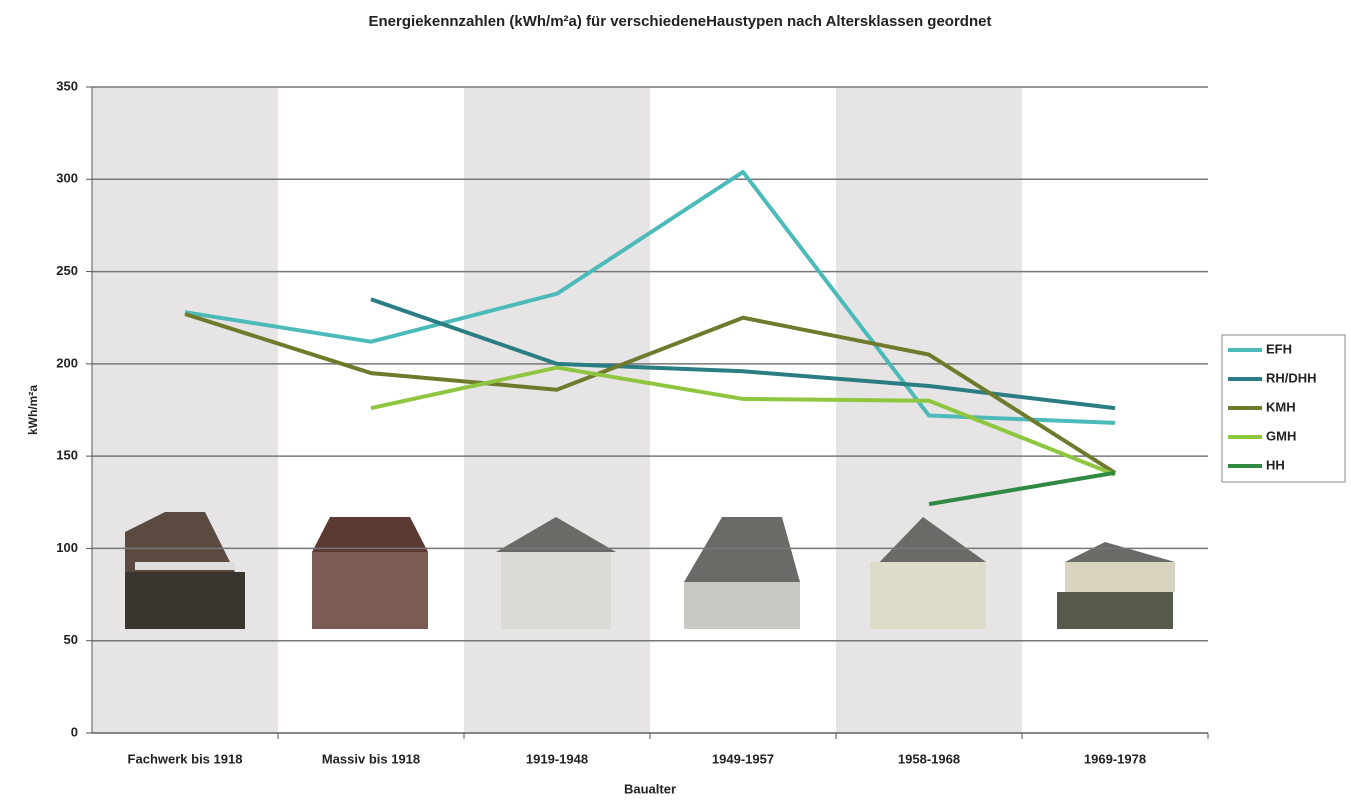  What do you see at coordinates (1281, 406) in the screenshot?
I see `legend-label: KMH` at bounding box center [1281, 406].